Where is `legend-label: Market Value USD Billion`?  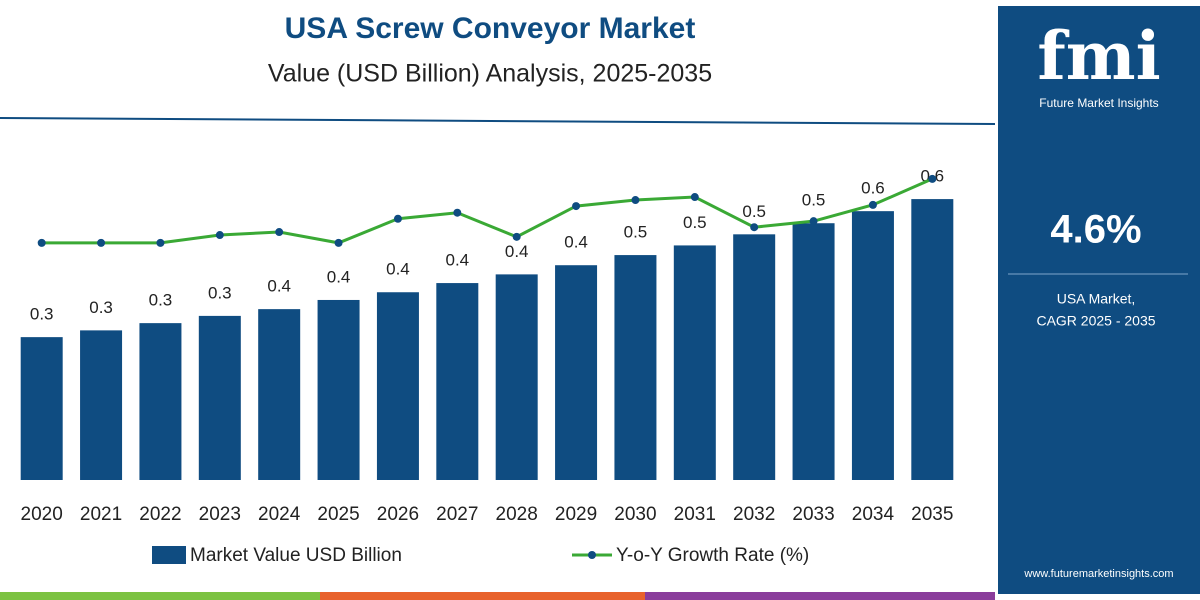
legend-label: Market Value USD Billion is located at coordinates (296, 555).